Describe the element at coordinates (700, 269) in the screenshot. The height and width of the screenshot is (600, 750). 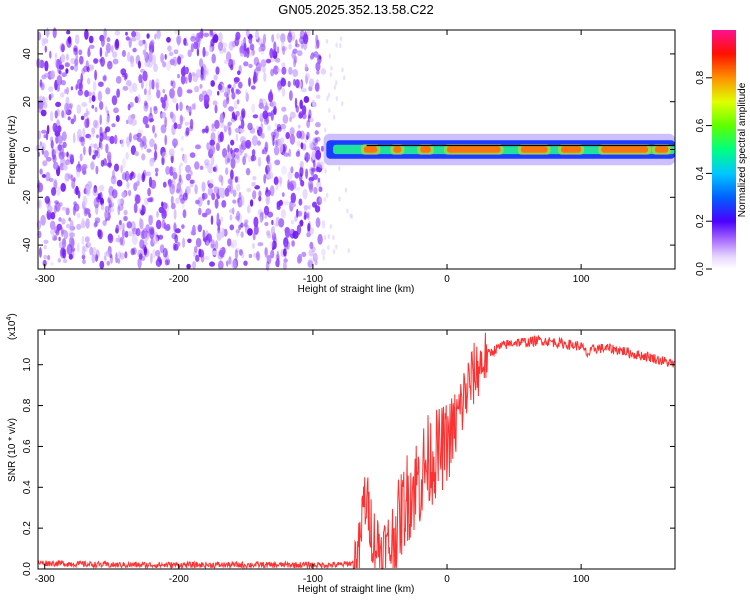
I see `colorbar-tick-label: 0.0` at that location.